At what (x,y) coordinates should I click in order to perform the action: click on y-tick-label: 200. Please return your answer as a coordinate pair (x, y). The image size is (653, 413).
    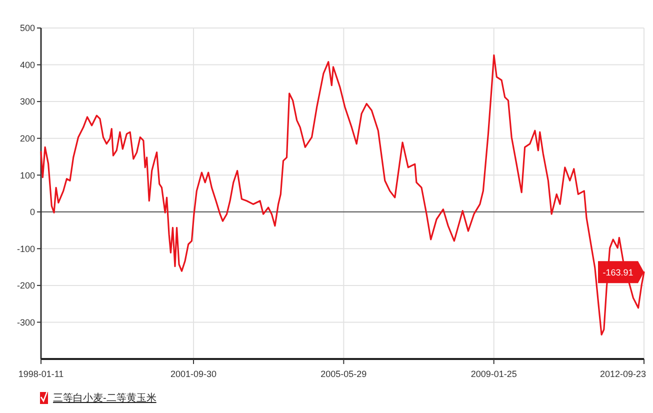
    Looking at the image, I should click on (27, 138).